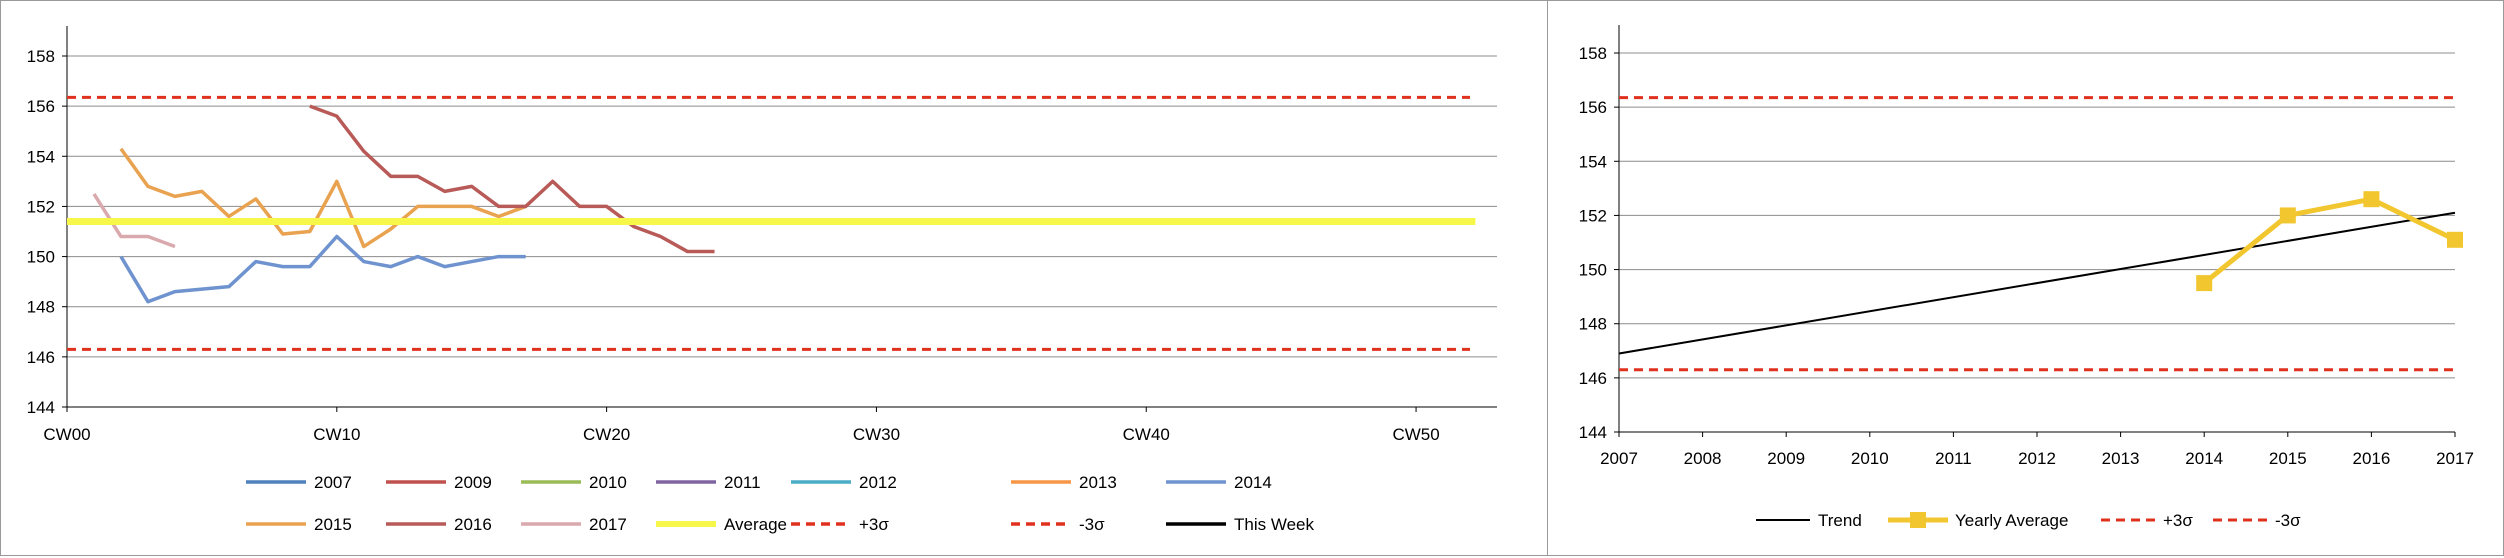 This screenshot has width=2504, height=558. What do you see at coordinates (876, 434) in the screenshot?
I see `x-tick-label: CW30` at bounding box center [876, 434].